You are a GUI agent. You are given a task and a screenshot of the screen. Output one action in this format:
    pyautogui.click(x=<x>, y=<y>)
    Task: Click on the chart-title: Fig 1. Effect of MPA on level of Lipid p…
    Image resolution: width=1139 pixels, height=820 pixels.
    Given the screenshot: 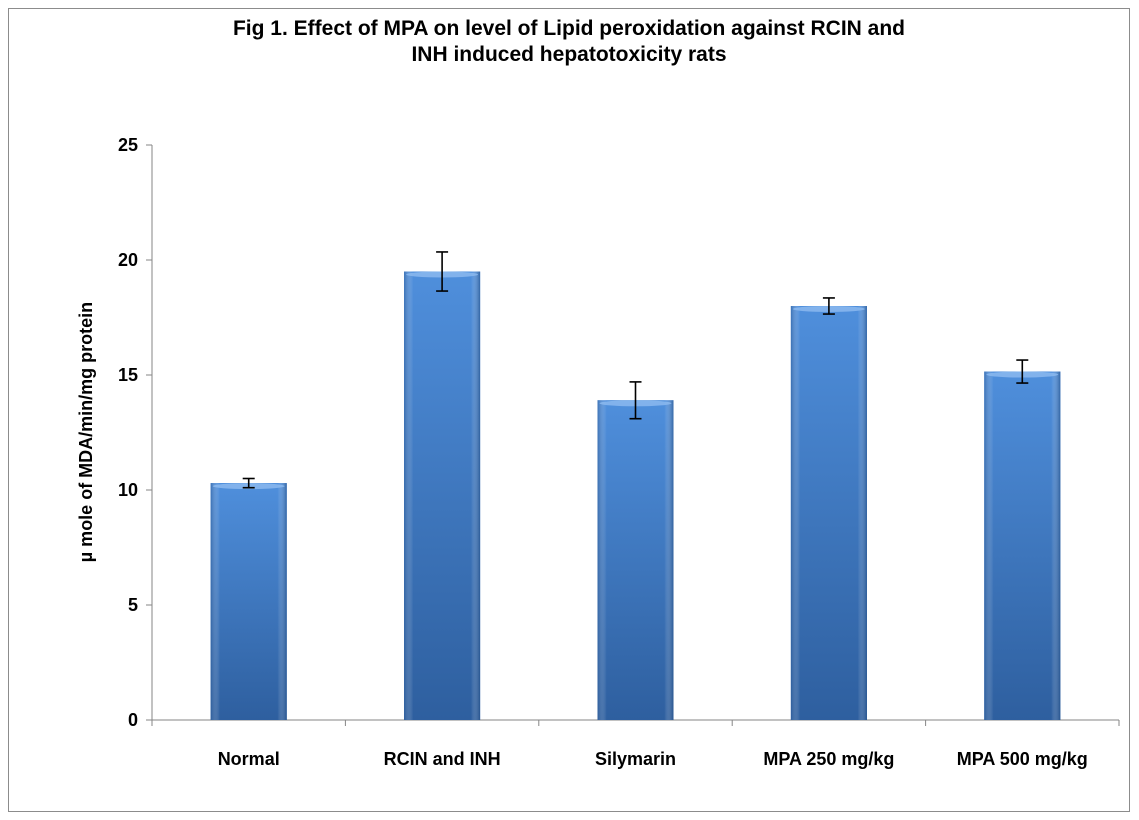 What is the action you would take?
    pyautogui.click(x=569, y=42)
    